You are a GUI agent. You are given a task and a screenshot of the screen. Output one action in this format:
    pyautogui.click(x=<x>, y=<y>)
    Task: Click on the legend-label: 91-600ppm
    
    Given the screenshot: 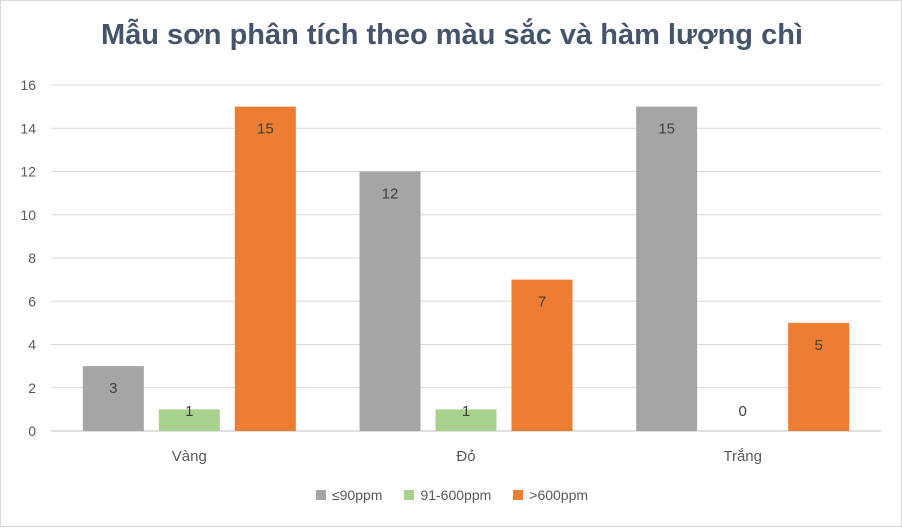 What is the action you would take?
    pyautogui.click(x=456, y=495)
    